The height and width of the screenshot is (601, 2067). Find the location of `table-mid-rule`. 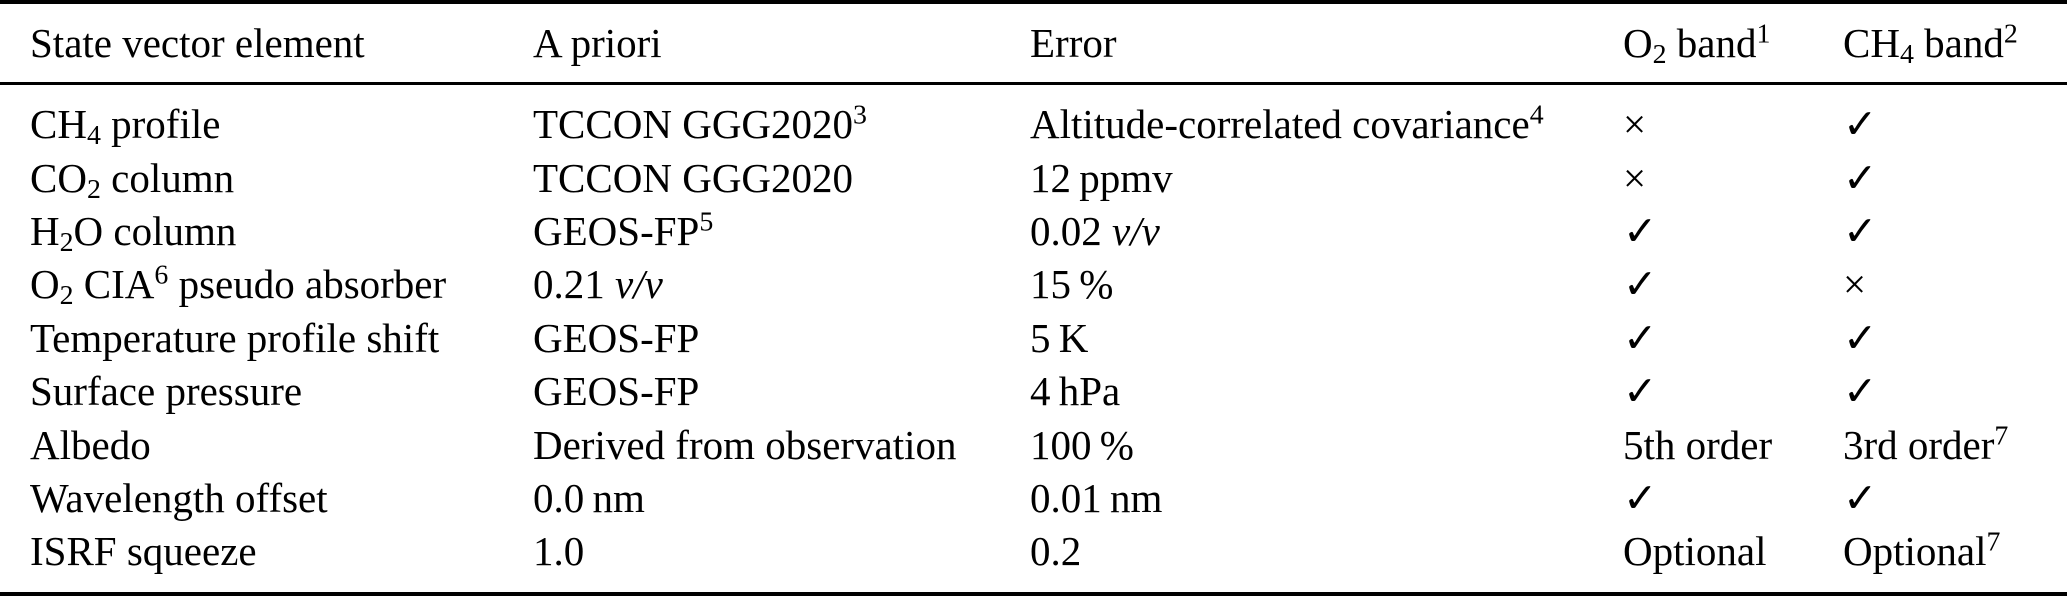

table-mid-rule is located at coordinates (1033, 83).